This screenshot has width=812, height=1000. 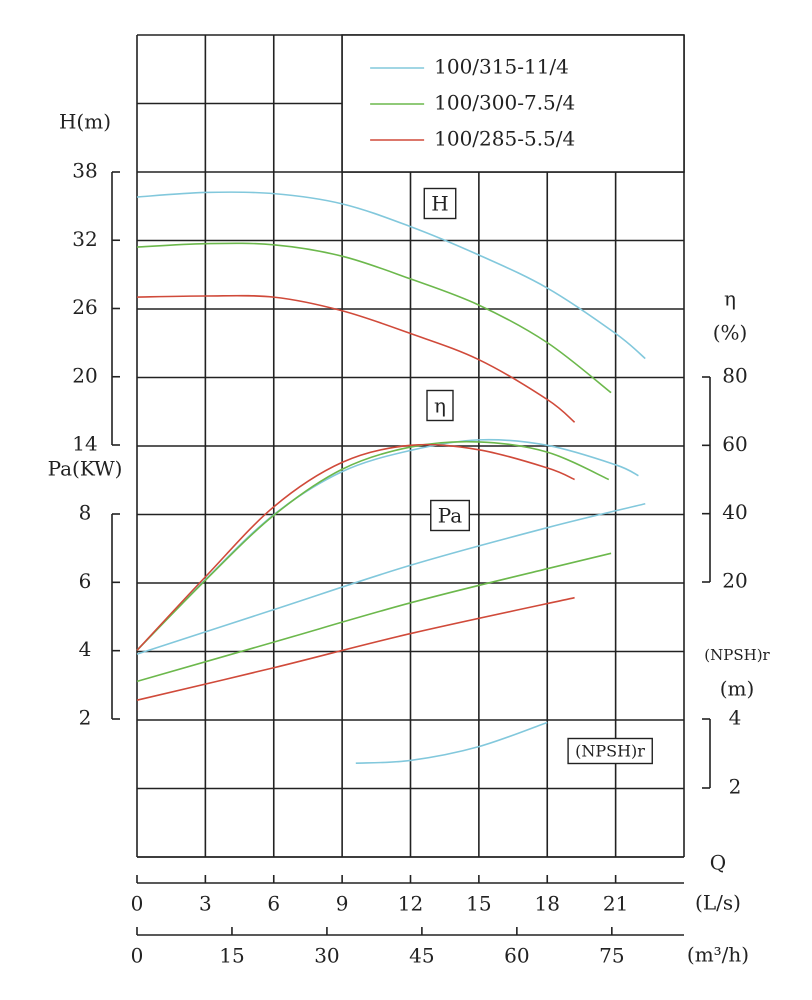 I want to click on y-axis-label: (%), so click(x=730, y=333).